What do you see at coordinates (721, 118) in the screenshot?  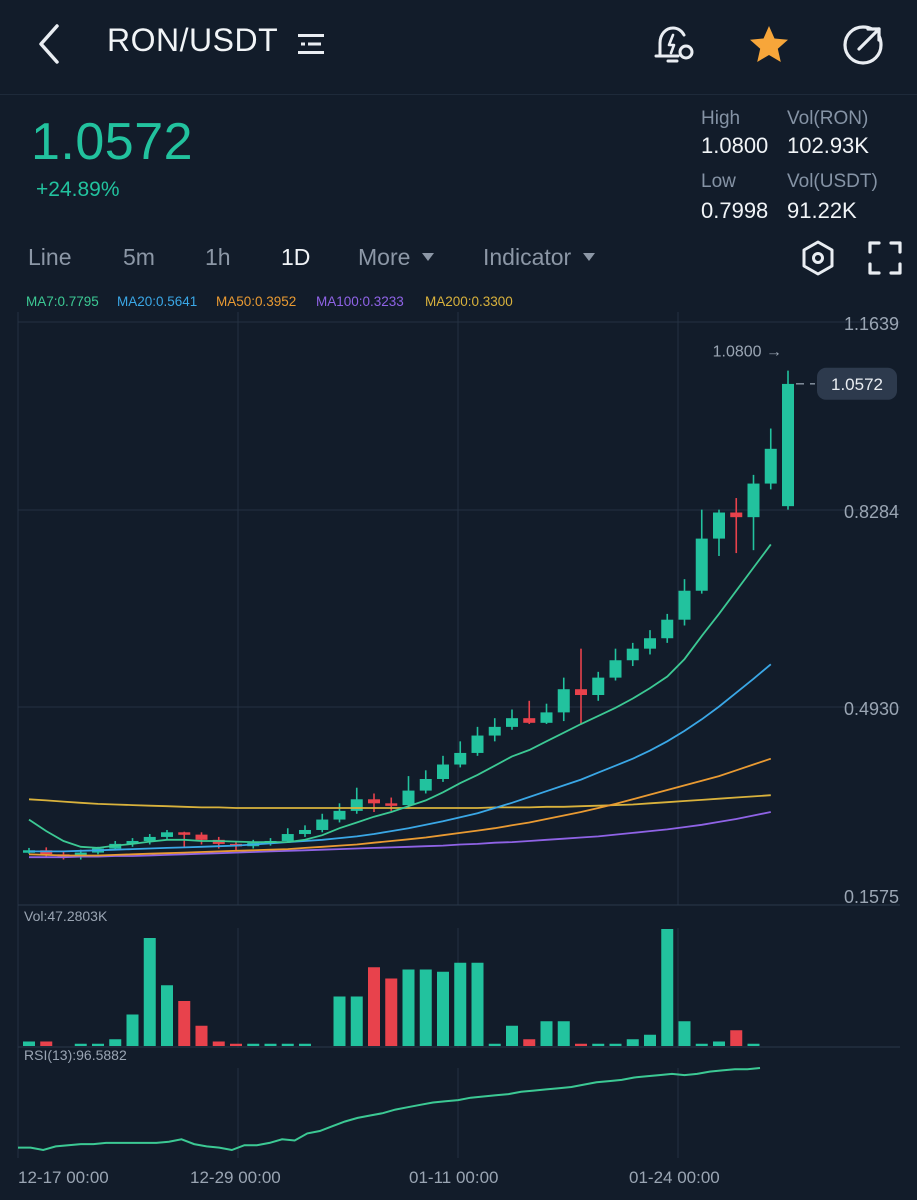 I see `high-label: High` at bounding box center [721, 118].